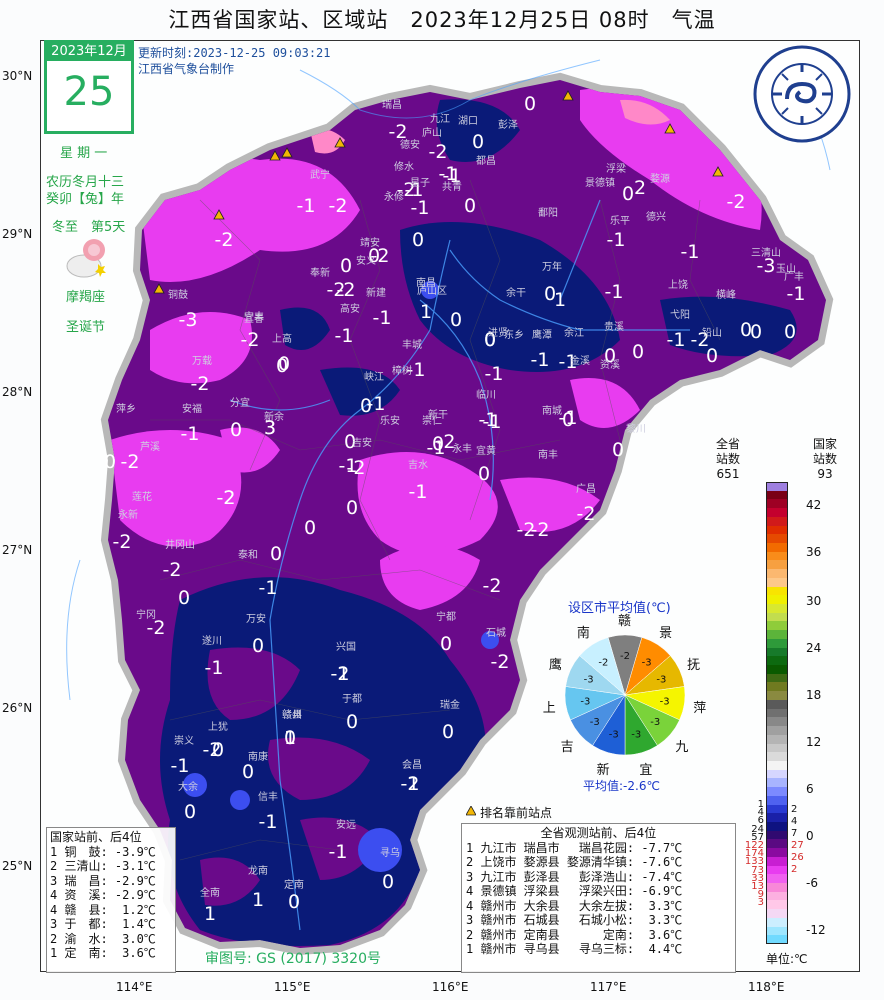  Describe the element at coordinates (794, 869) in the screenshot. I see `colorbar-right-count: 2` at that location.